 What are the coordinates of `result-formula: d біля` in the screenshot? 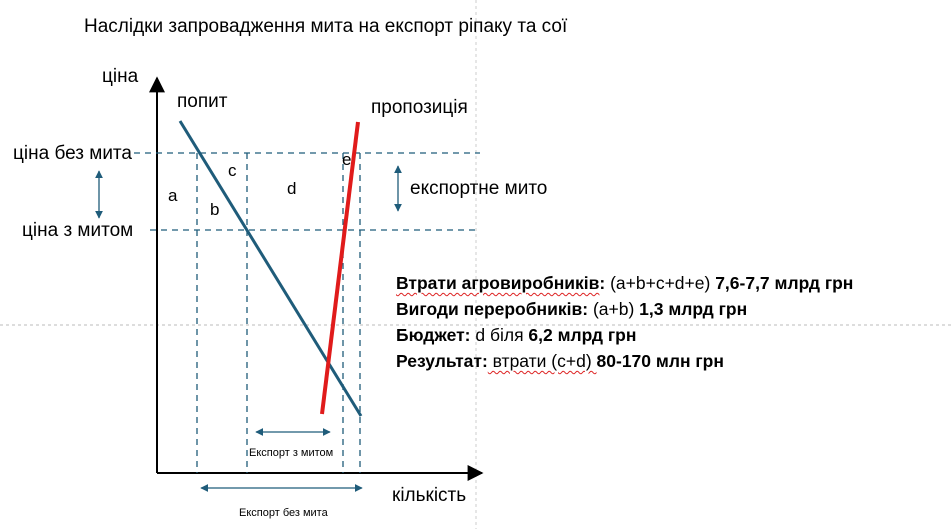 It's located at (499, 335).